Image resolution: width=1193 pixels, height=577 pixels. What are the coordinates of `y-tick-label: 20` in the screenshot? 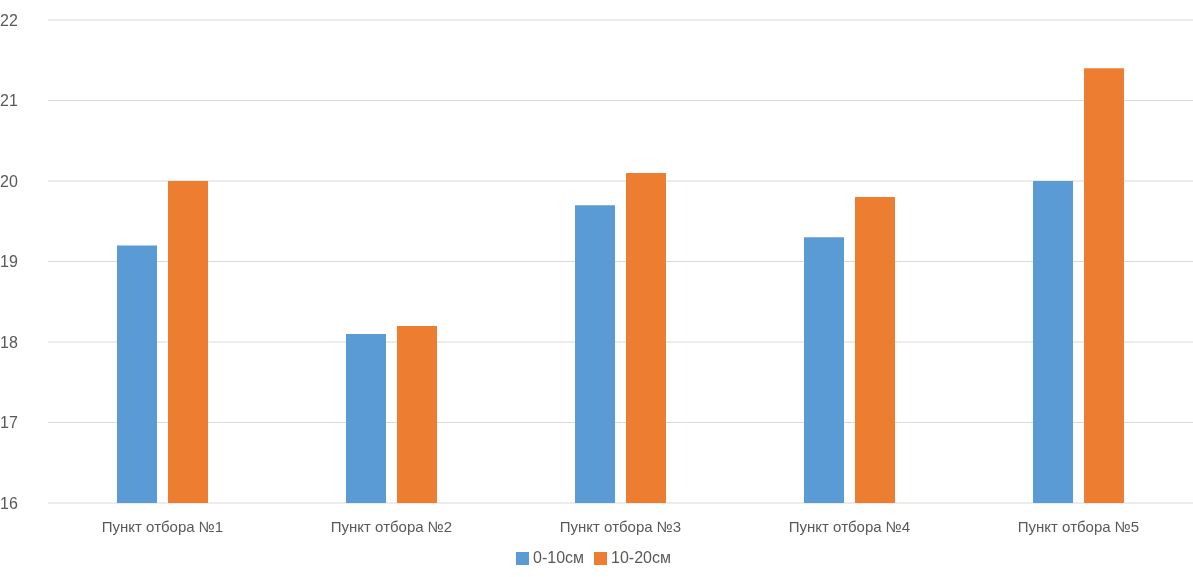 It's located at (9, 181).